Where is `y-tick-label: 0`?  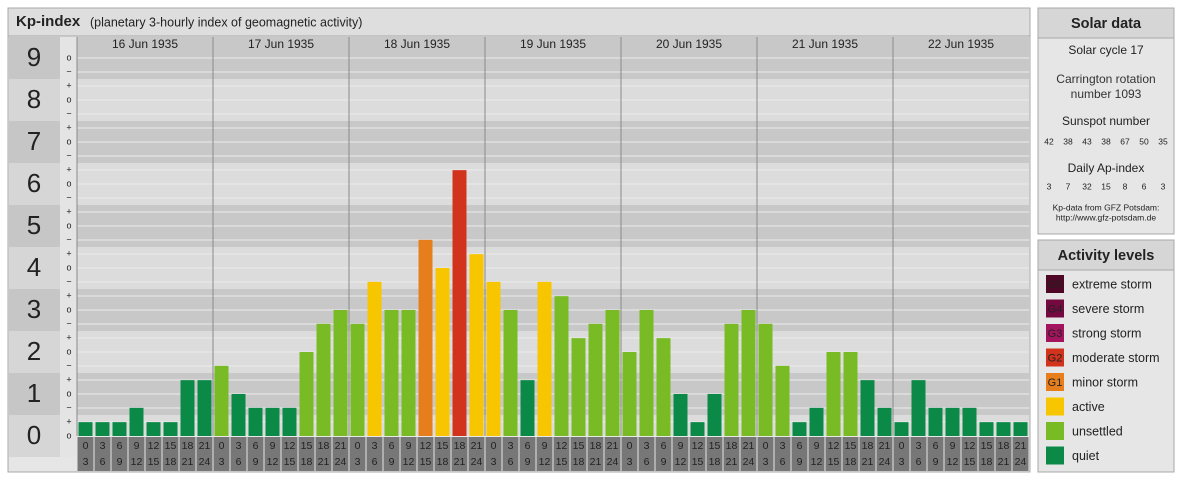 y-tick-label: 0 is located at coordinates (34, 435).